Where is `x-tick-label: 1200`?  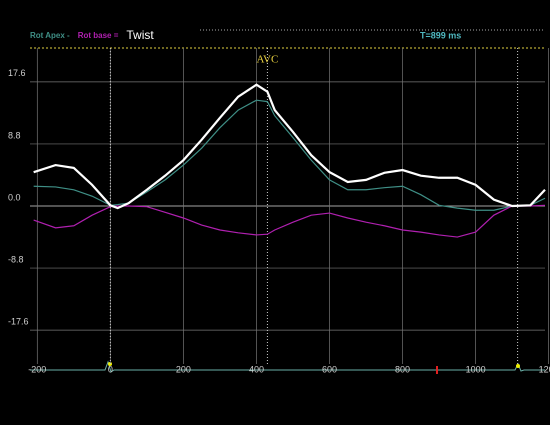
x-tick-label: 1200 is located at coordinates (544, 369).